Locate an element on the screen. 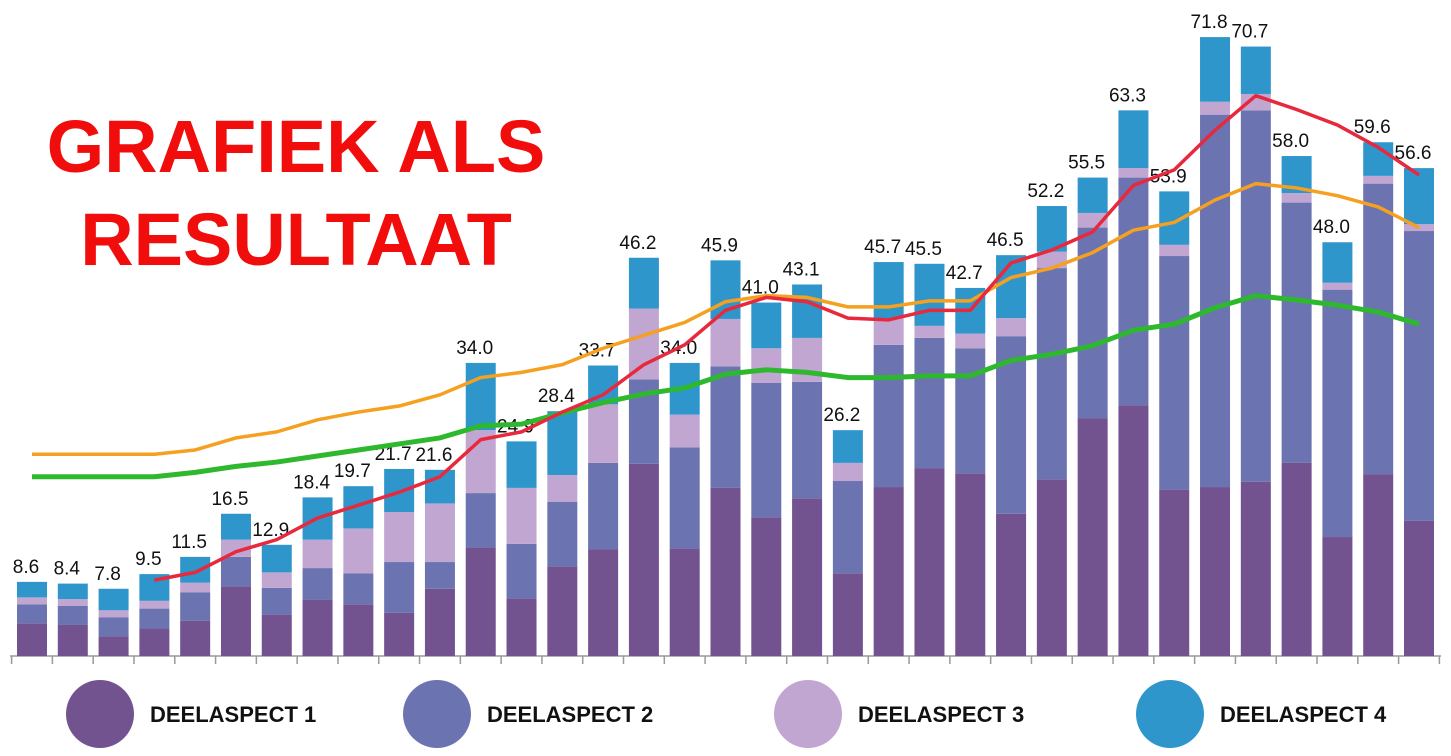  value-label: 70.7 is located at coordinates (1249, 32).